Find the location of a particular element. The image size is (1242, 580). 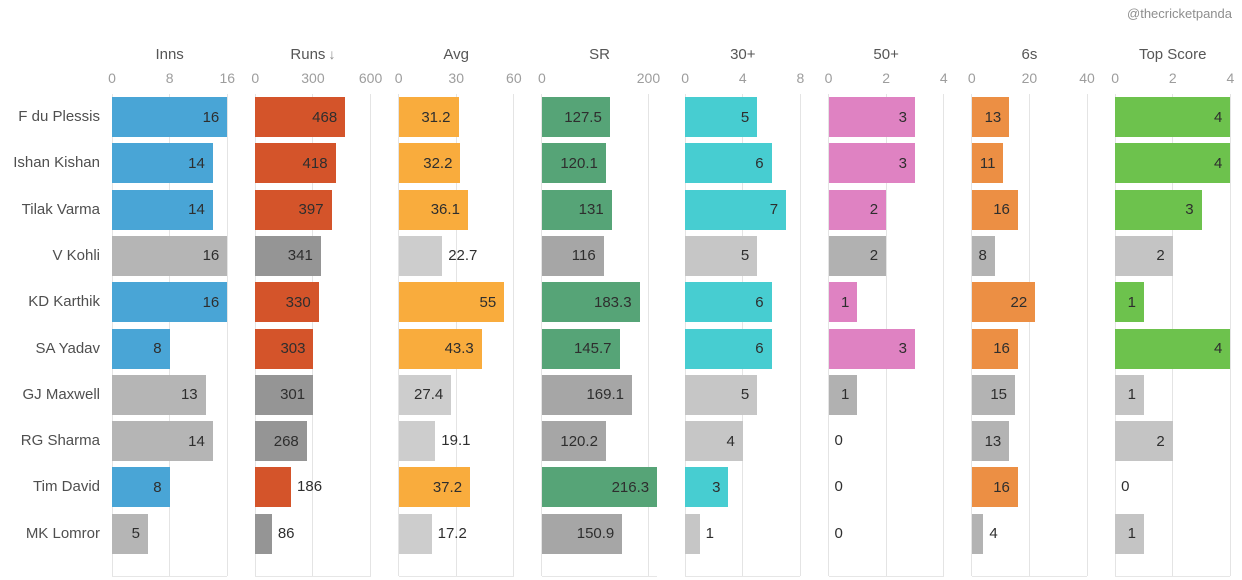

bar-value-label: 1 is located at coordinates (1131, 302).